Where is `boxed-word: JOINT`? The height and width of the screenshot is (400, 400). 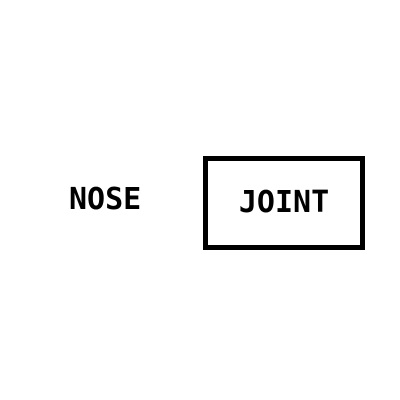 boxed-word: JOINT is located at coordinates (284, 202).